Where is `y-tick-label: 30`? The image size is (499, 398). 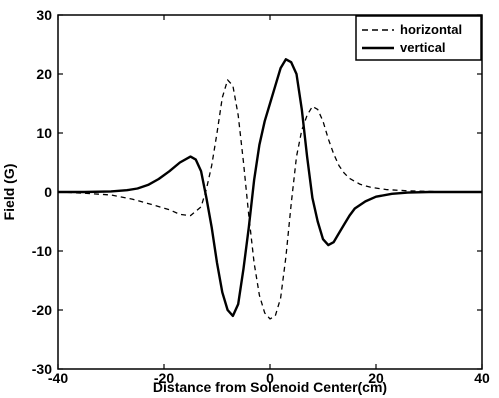
y-tick-label: 30 is located at coordinates (44, 15).